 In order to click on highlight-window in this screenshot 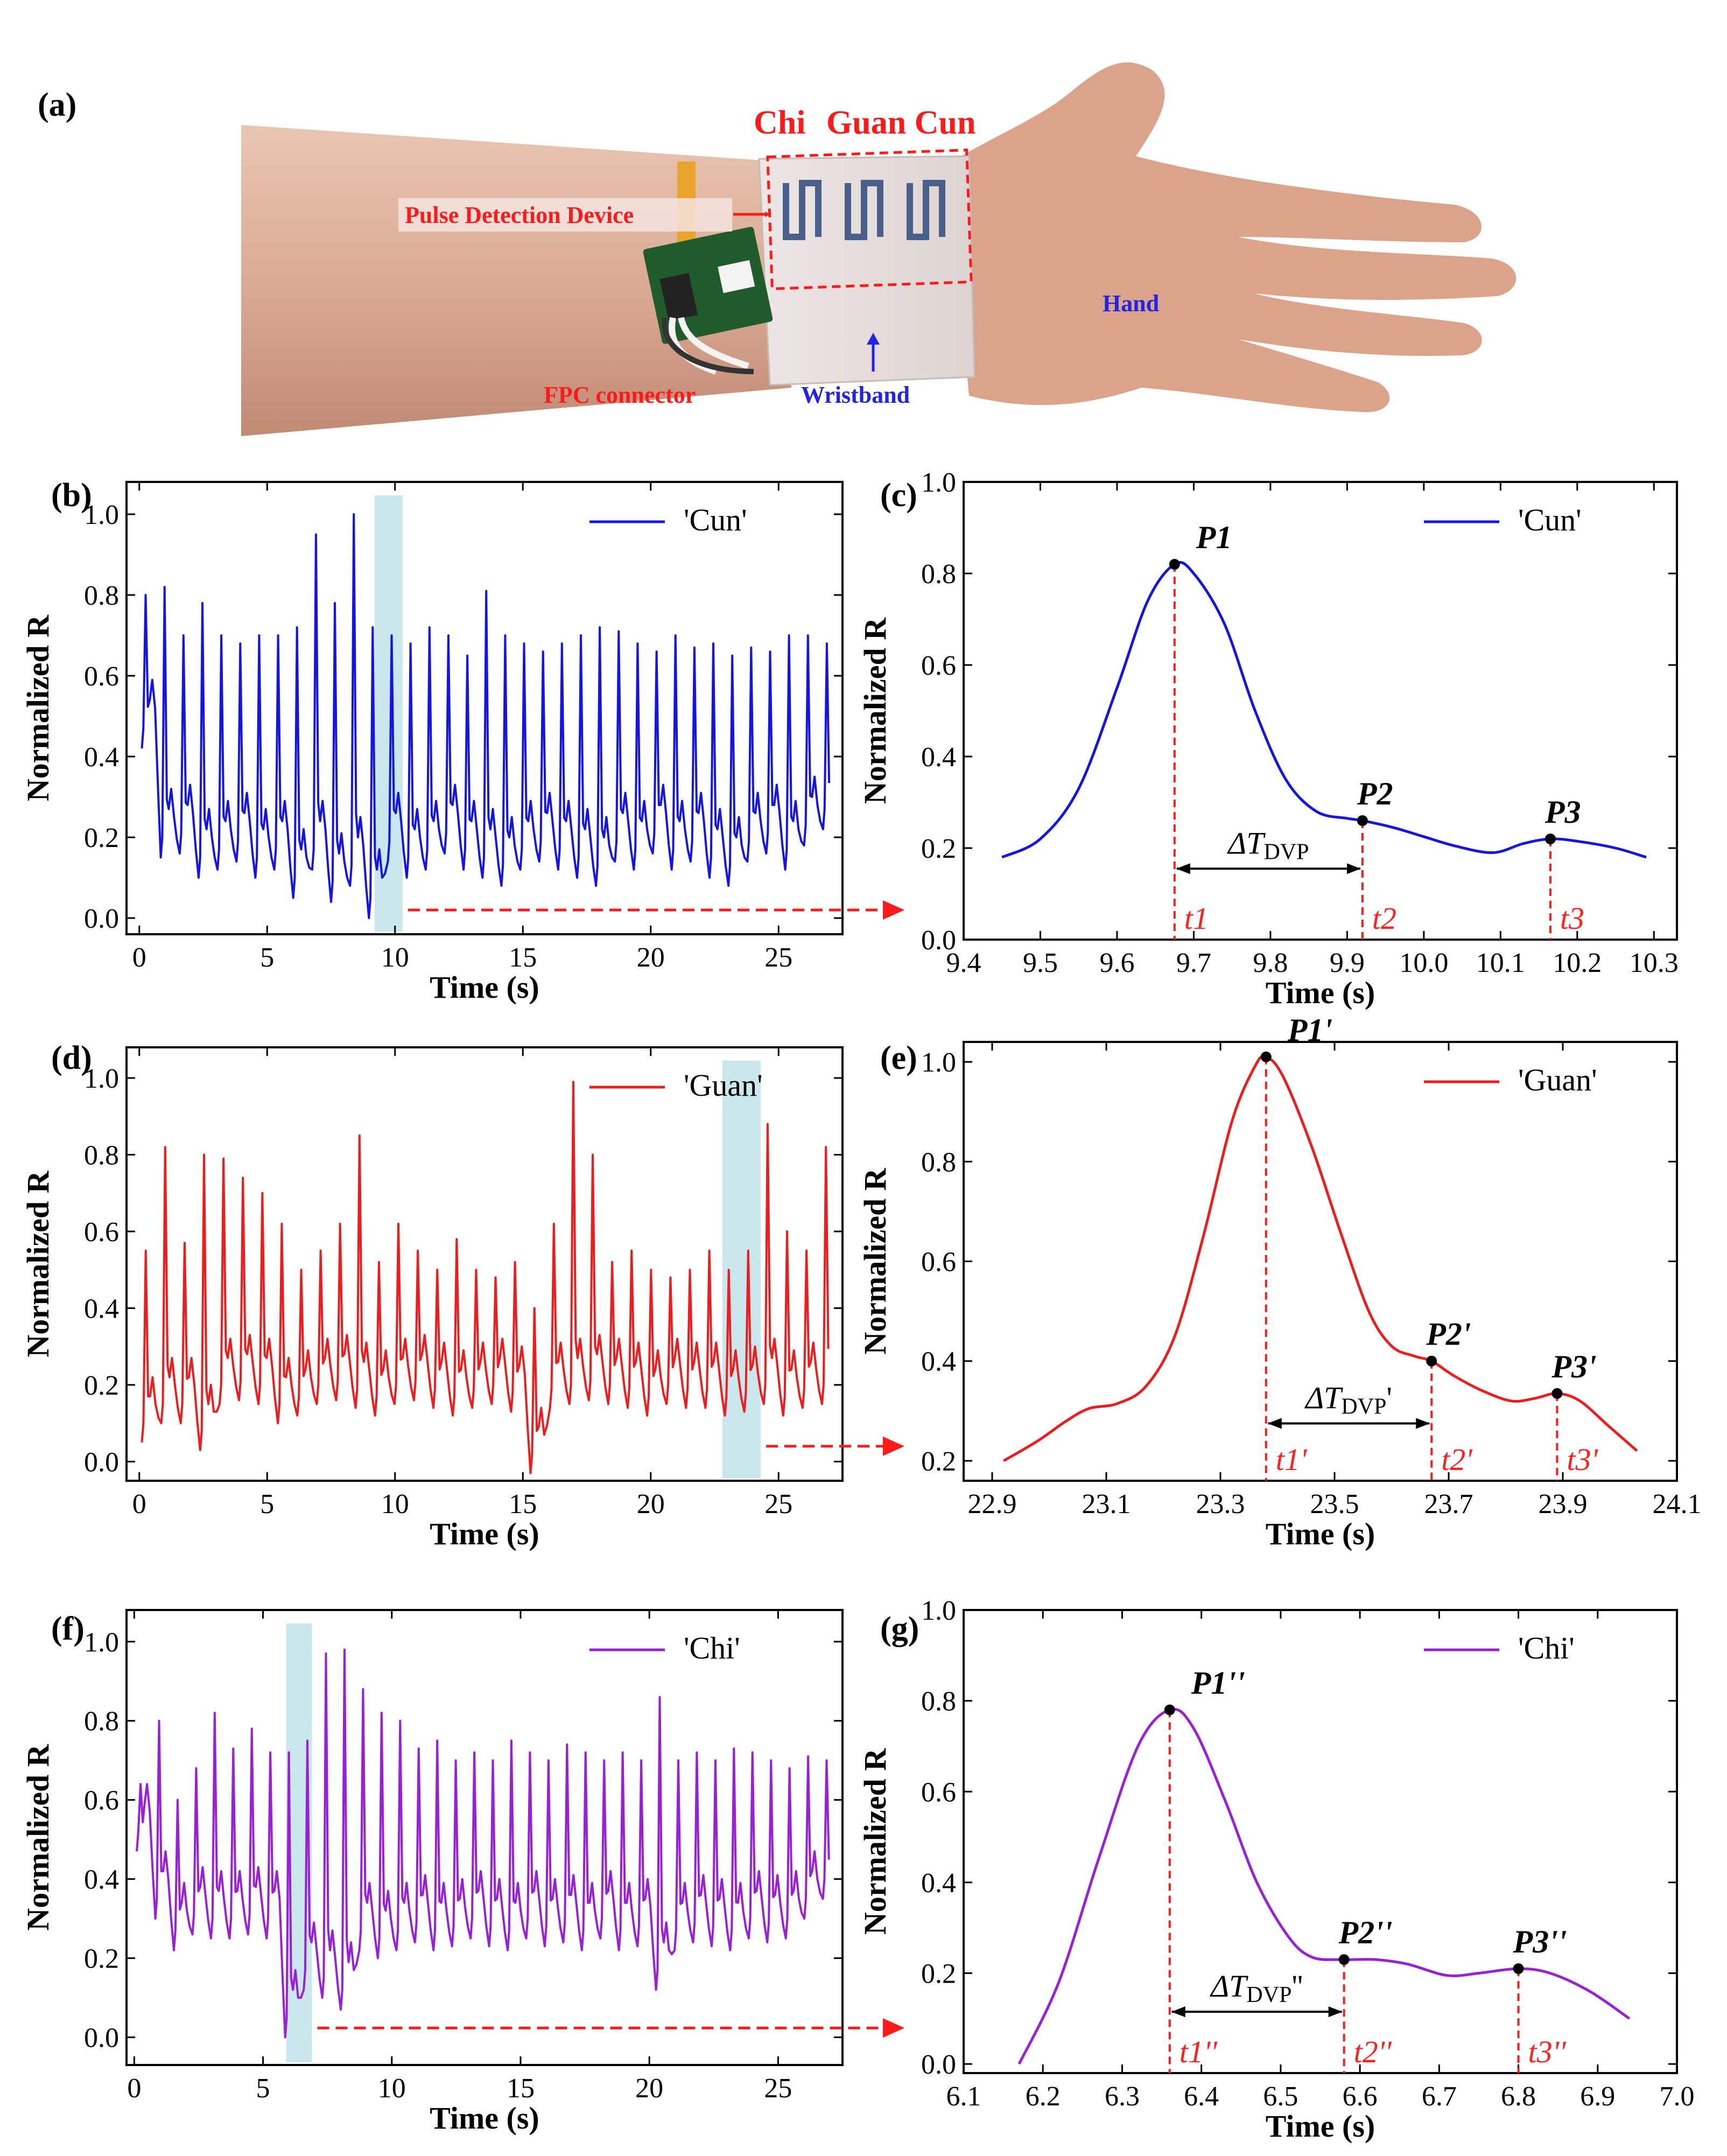, I will do `click(388, 713)`.